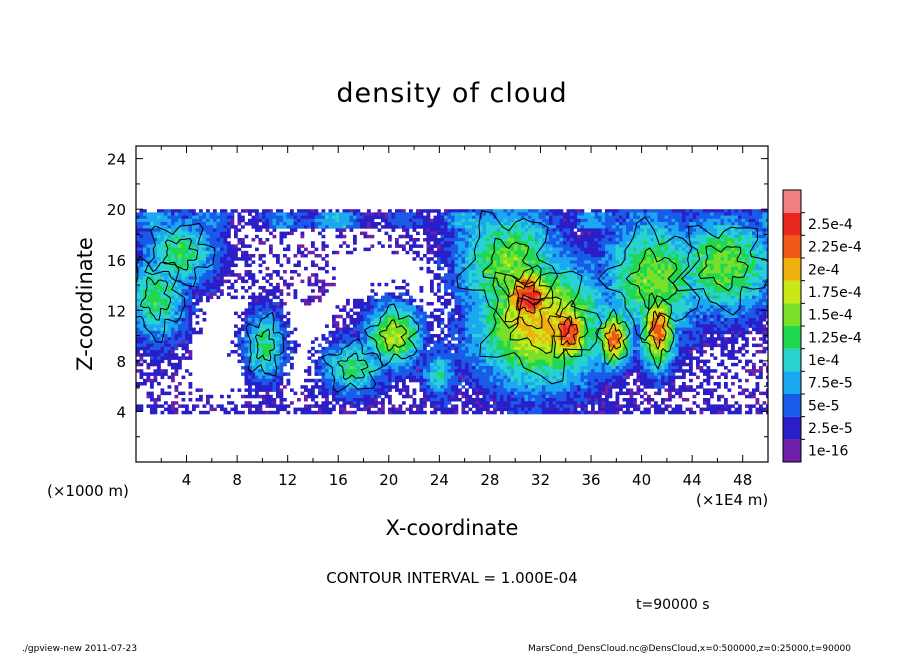 This screenshot has width=904, height=658. Describe the element at coordinates (85, 304) in the screenshot. I see `y-axis-title: Z-coordinate` at that location.